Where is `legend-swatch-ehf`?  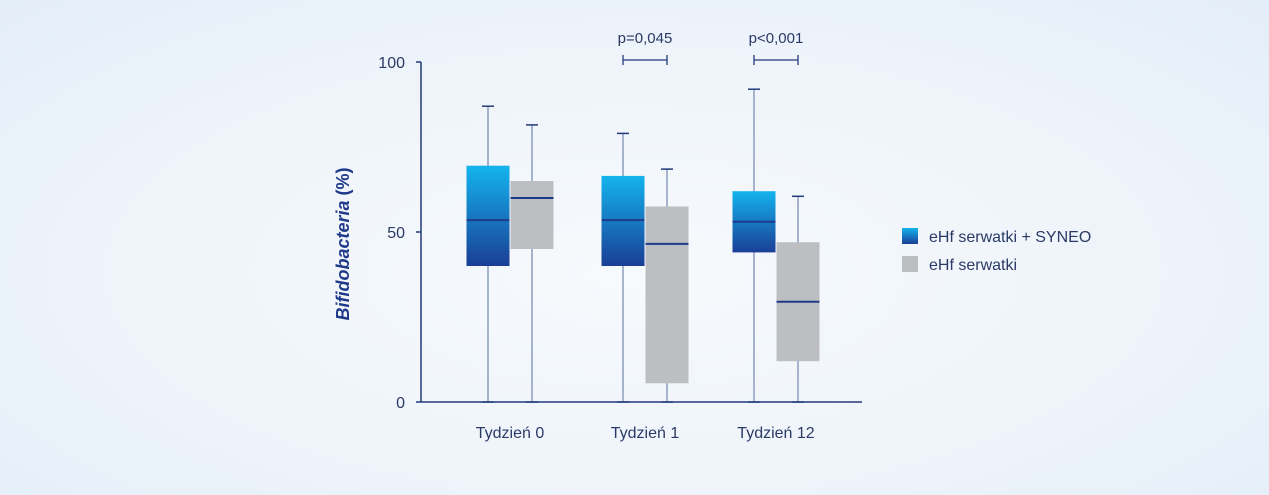
legend-swatch-ehf is located at coordinates (910, 264).